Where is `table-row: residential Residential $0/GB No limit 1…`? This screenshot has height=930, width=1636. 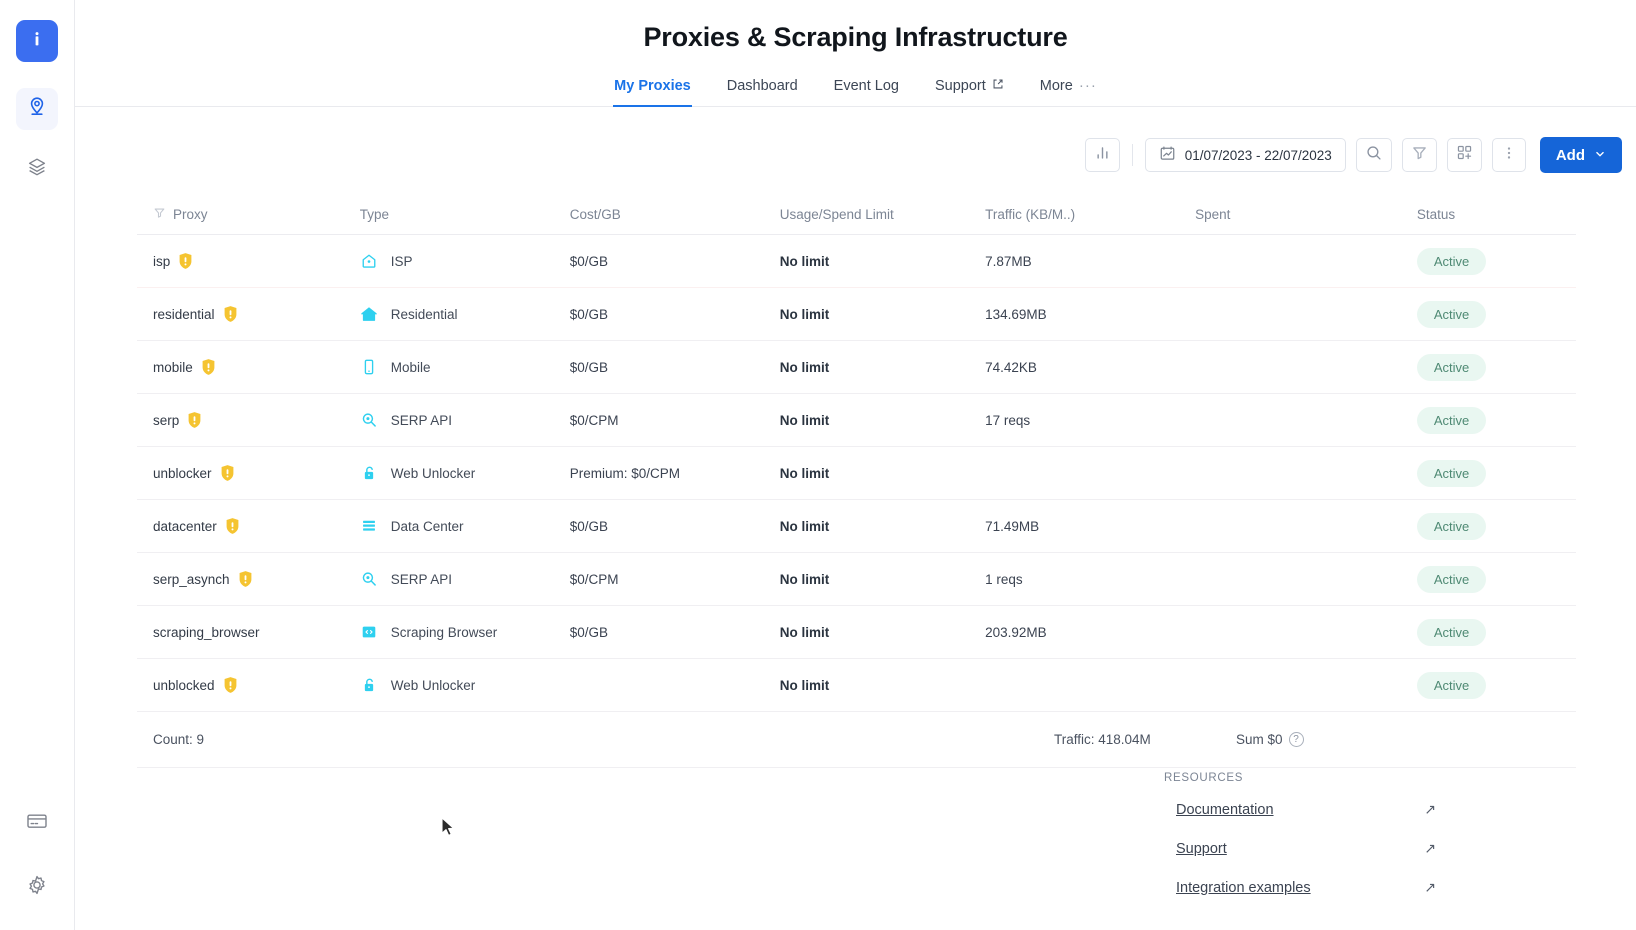 table-row: residential Residential $0/GB No limit 1… is located at coordinates (856, 314).